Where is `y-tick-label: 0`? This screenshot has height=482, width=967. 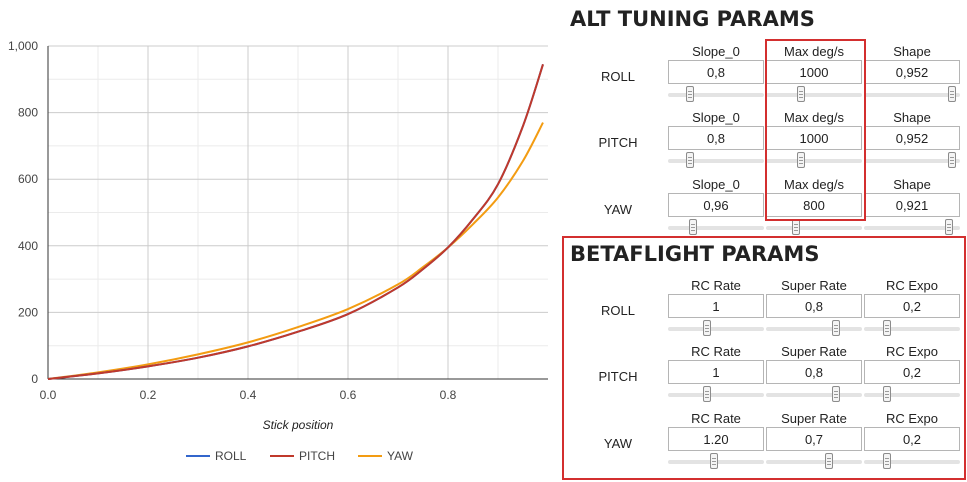 y-tick-label: 0 is located at coordinates (34, 379).